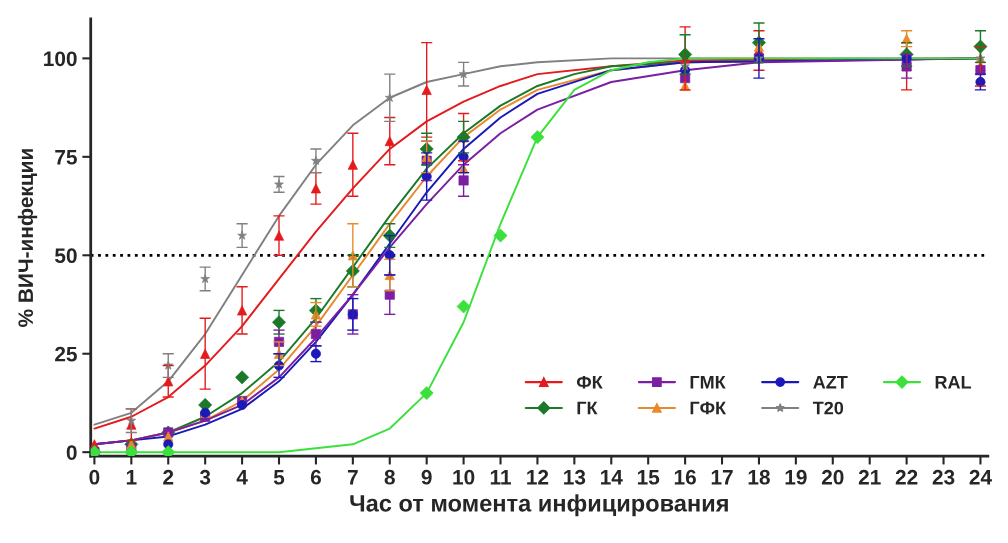 The height and width of the screenshot is (543, 1008). I want to click on x-tick-label: 21, so click(869, 477).